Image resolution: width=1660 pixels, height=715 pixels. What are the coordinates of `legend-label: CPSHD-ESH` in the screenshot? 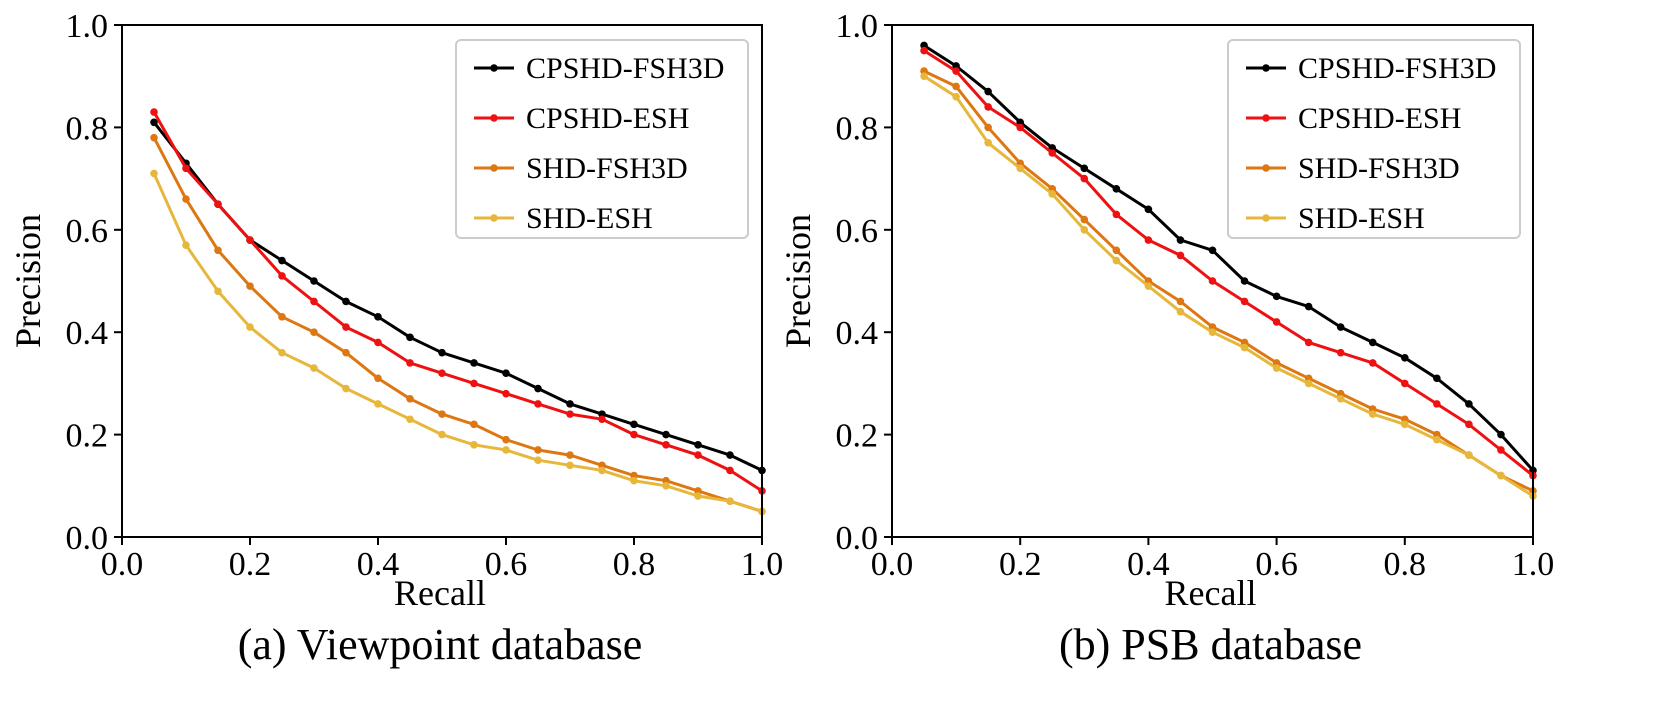 It's located at (607, 118).